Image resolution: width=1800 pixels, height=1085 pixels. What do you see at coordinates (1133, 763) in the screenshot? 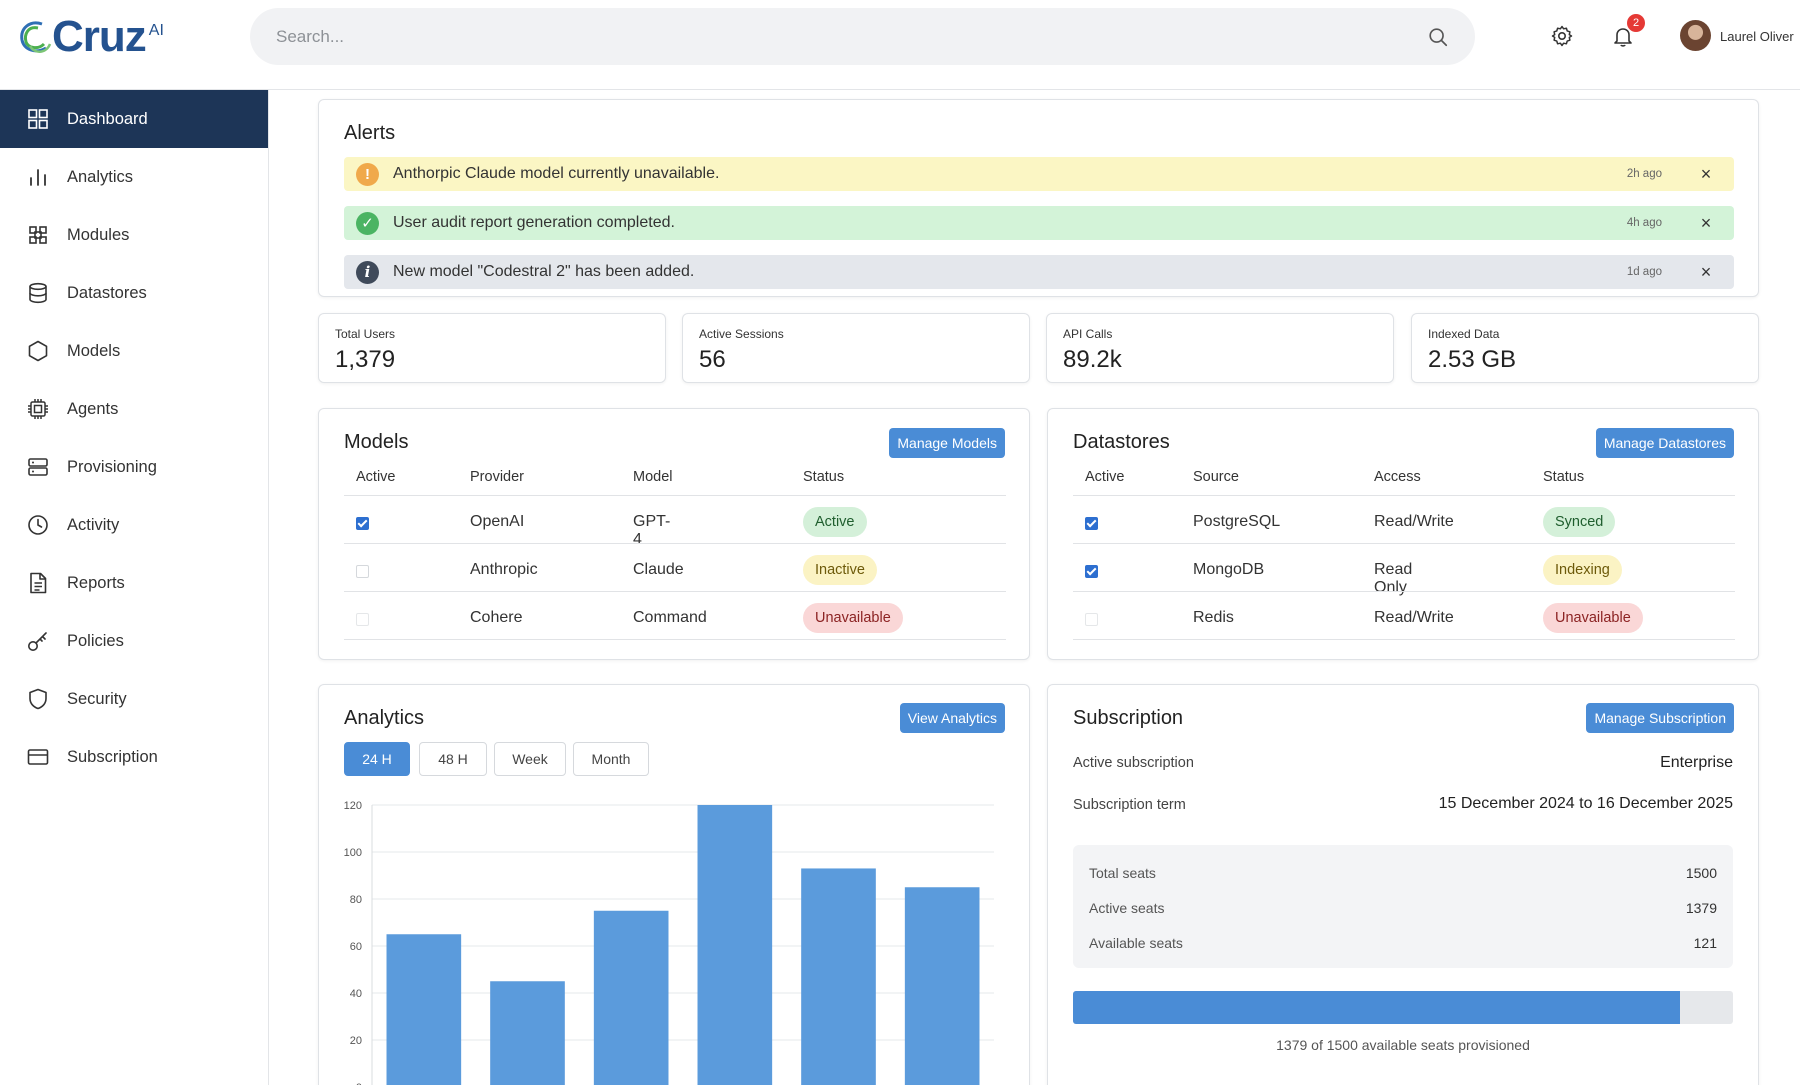
I see `active-subscription-label: Active subscription` at bounding box center [1133, 763].